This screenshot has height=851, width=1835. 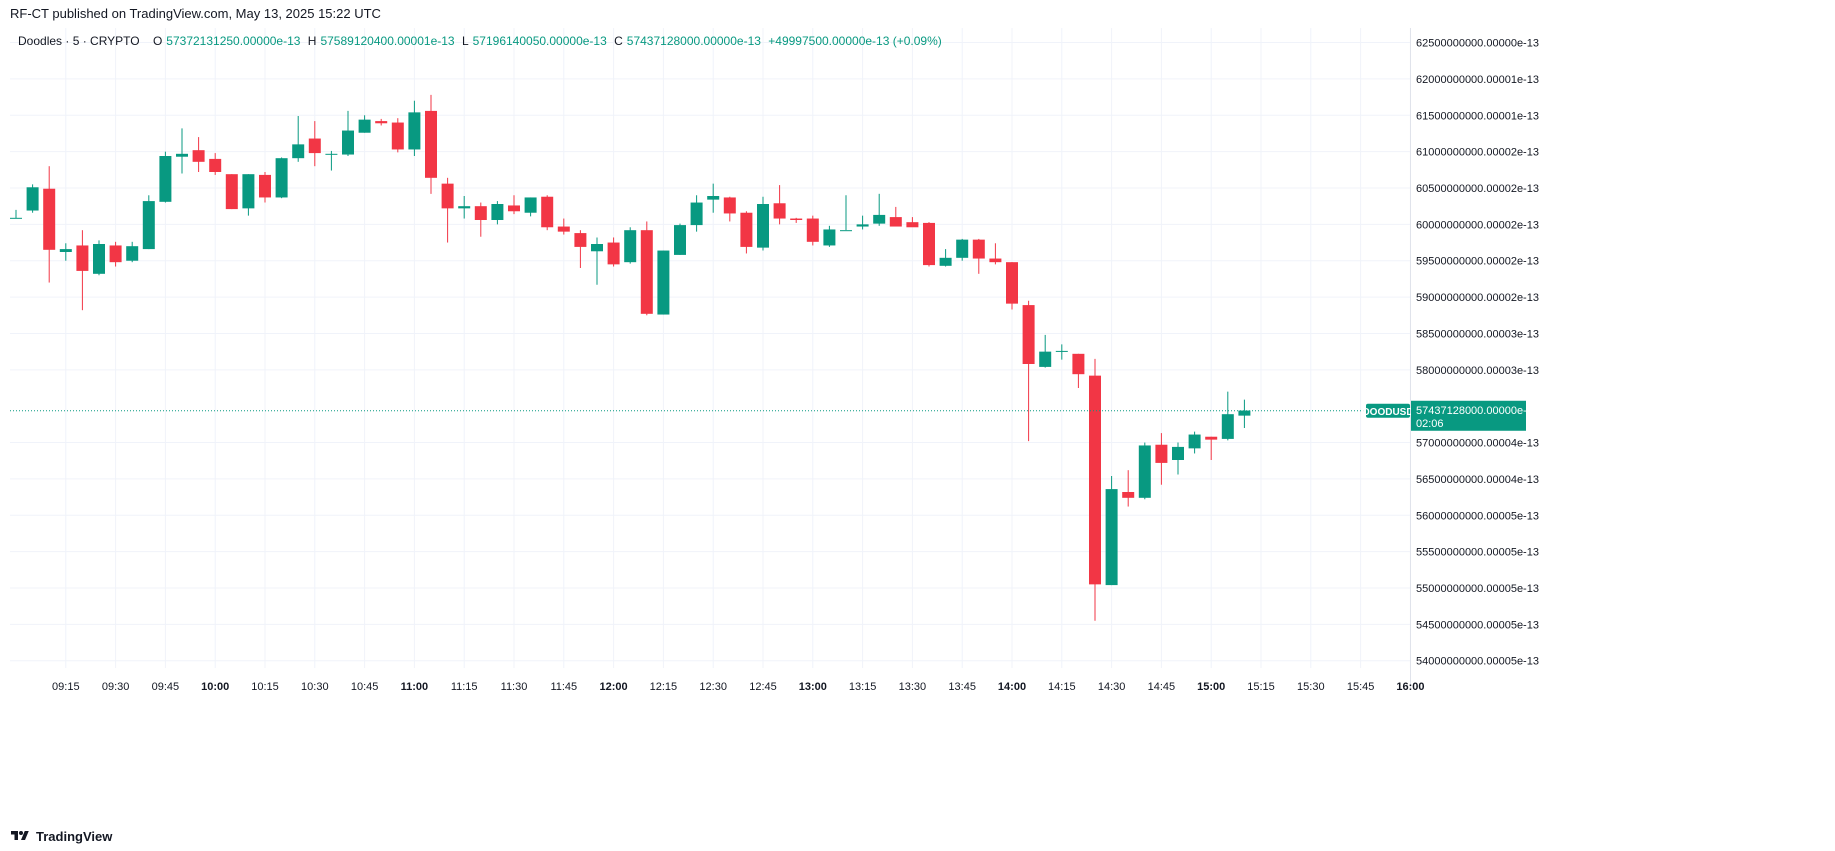 I want to click on price-axis-tick-label: 59500000000.00002e-13, so click(x=1477, y=262).